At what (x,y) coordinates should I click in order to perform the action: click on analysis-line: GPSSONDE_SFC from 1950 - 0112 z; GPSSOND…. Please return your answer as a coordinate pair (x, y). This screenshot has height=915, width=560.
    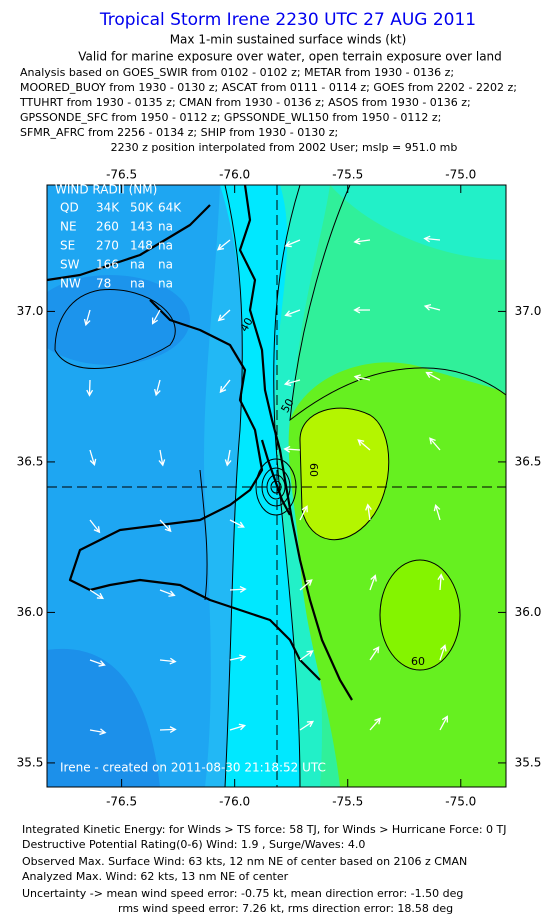
    Looking at the image, I should click on (230, 117).